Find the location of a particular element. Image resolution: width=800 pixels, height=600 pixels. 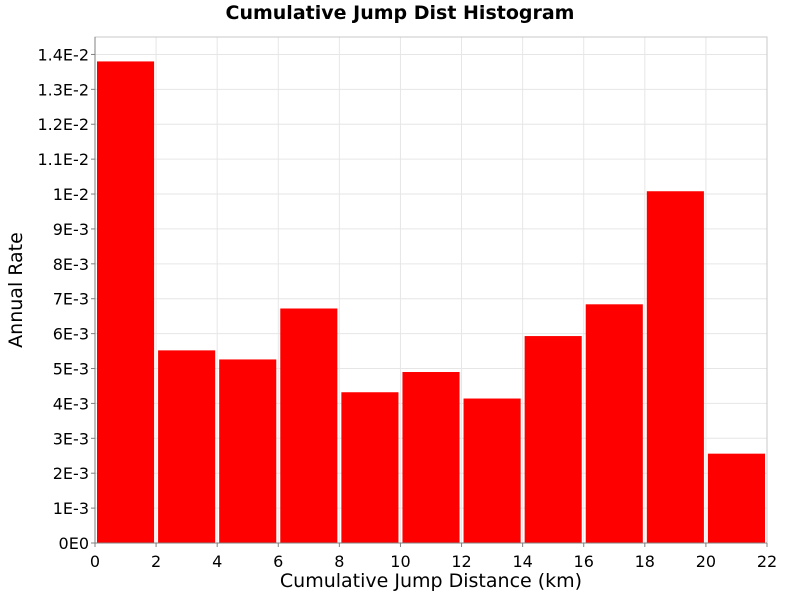

x-tick-label: 4 is located at coordinates (217, 561).